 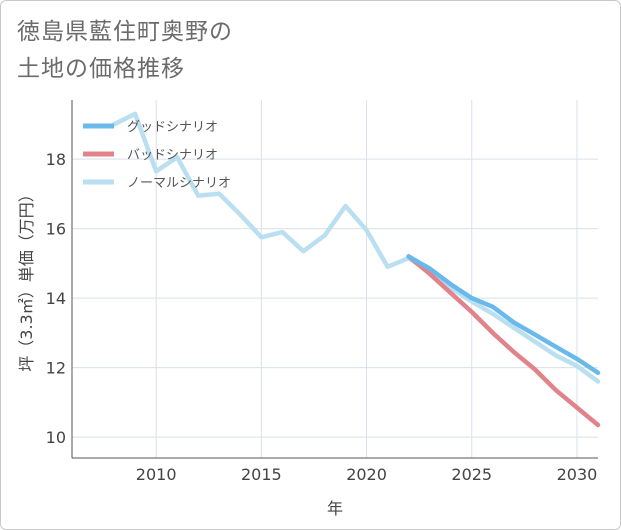 I want to click on x-tick-label: 2020, so click(x=366, y=474).